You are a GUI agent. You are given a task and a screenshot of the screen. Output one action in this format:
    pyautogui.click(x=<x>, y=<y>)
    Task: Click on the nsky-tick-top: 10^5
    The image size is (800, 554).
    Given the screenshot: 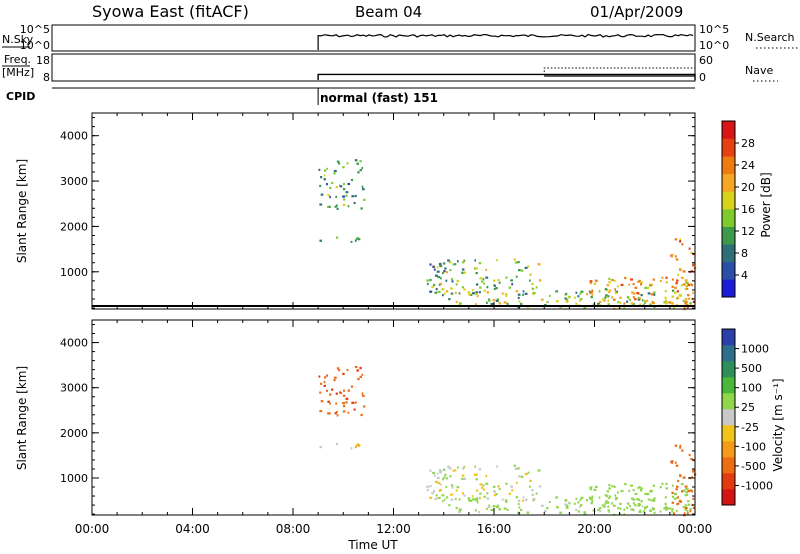 What is the action you would take?
    pyautogui.click(x=35, y=29)
    